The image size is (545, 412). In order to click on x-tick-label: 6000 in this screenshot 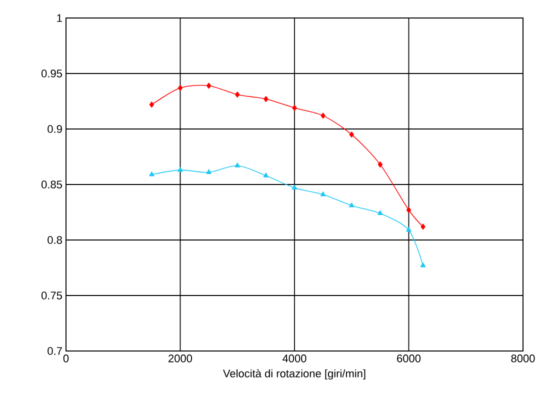, I will do `click(409, 358)`.